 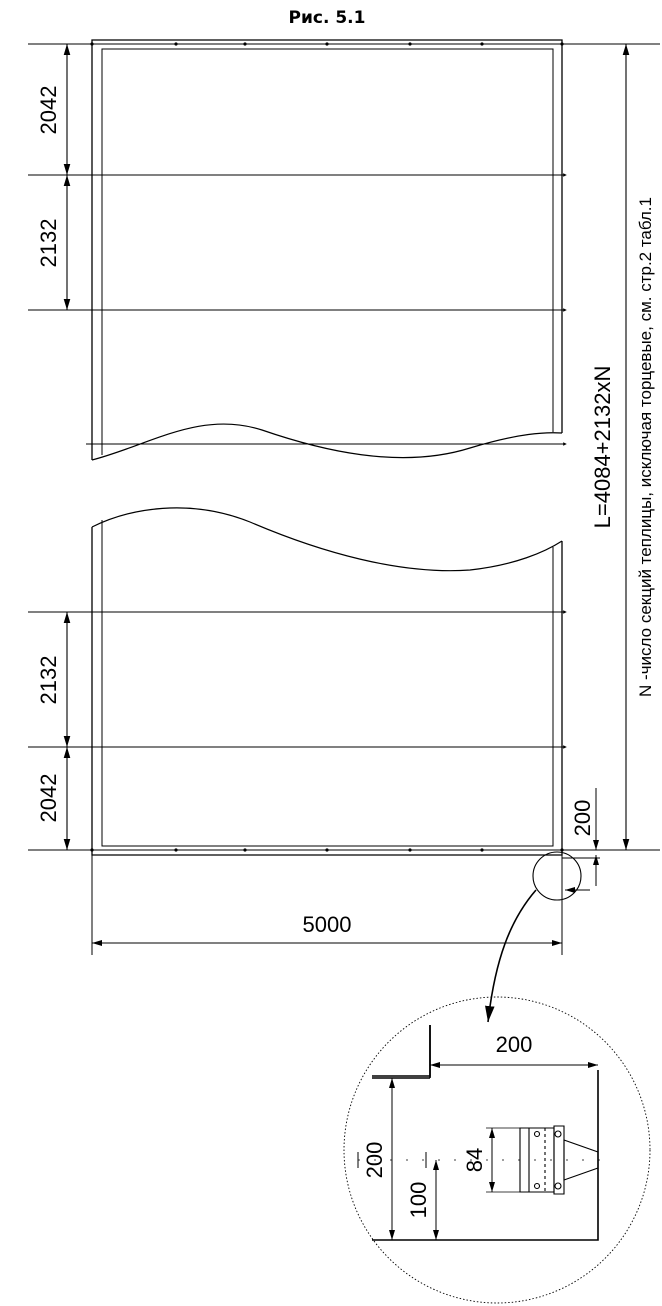 What do you see at coordinates (559, 1160) in the screenshot?
I see `anchor-bracket` at bounding box center [559, 1160].